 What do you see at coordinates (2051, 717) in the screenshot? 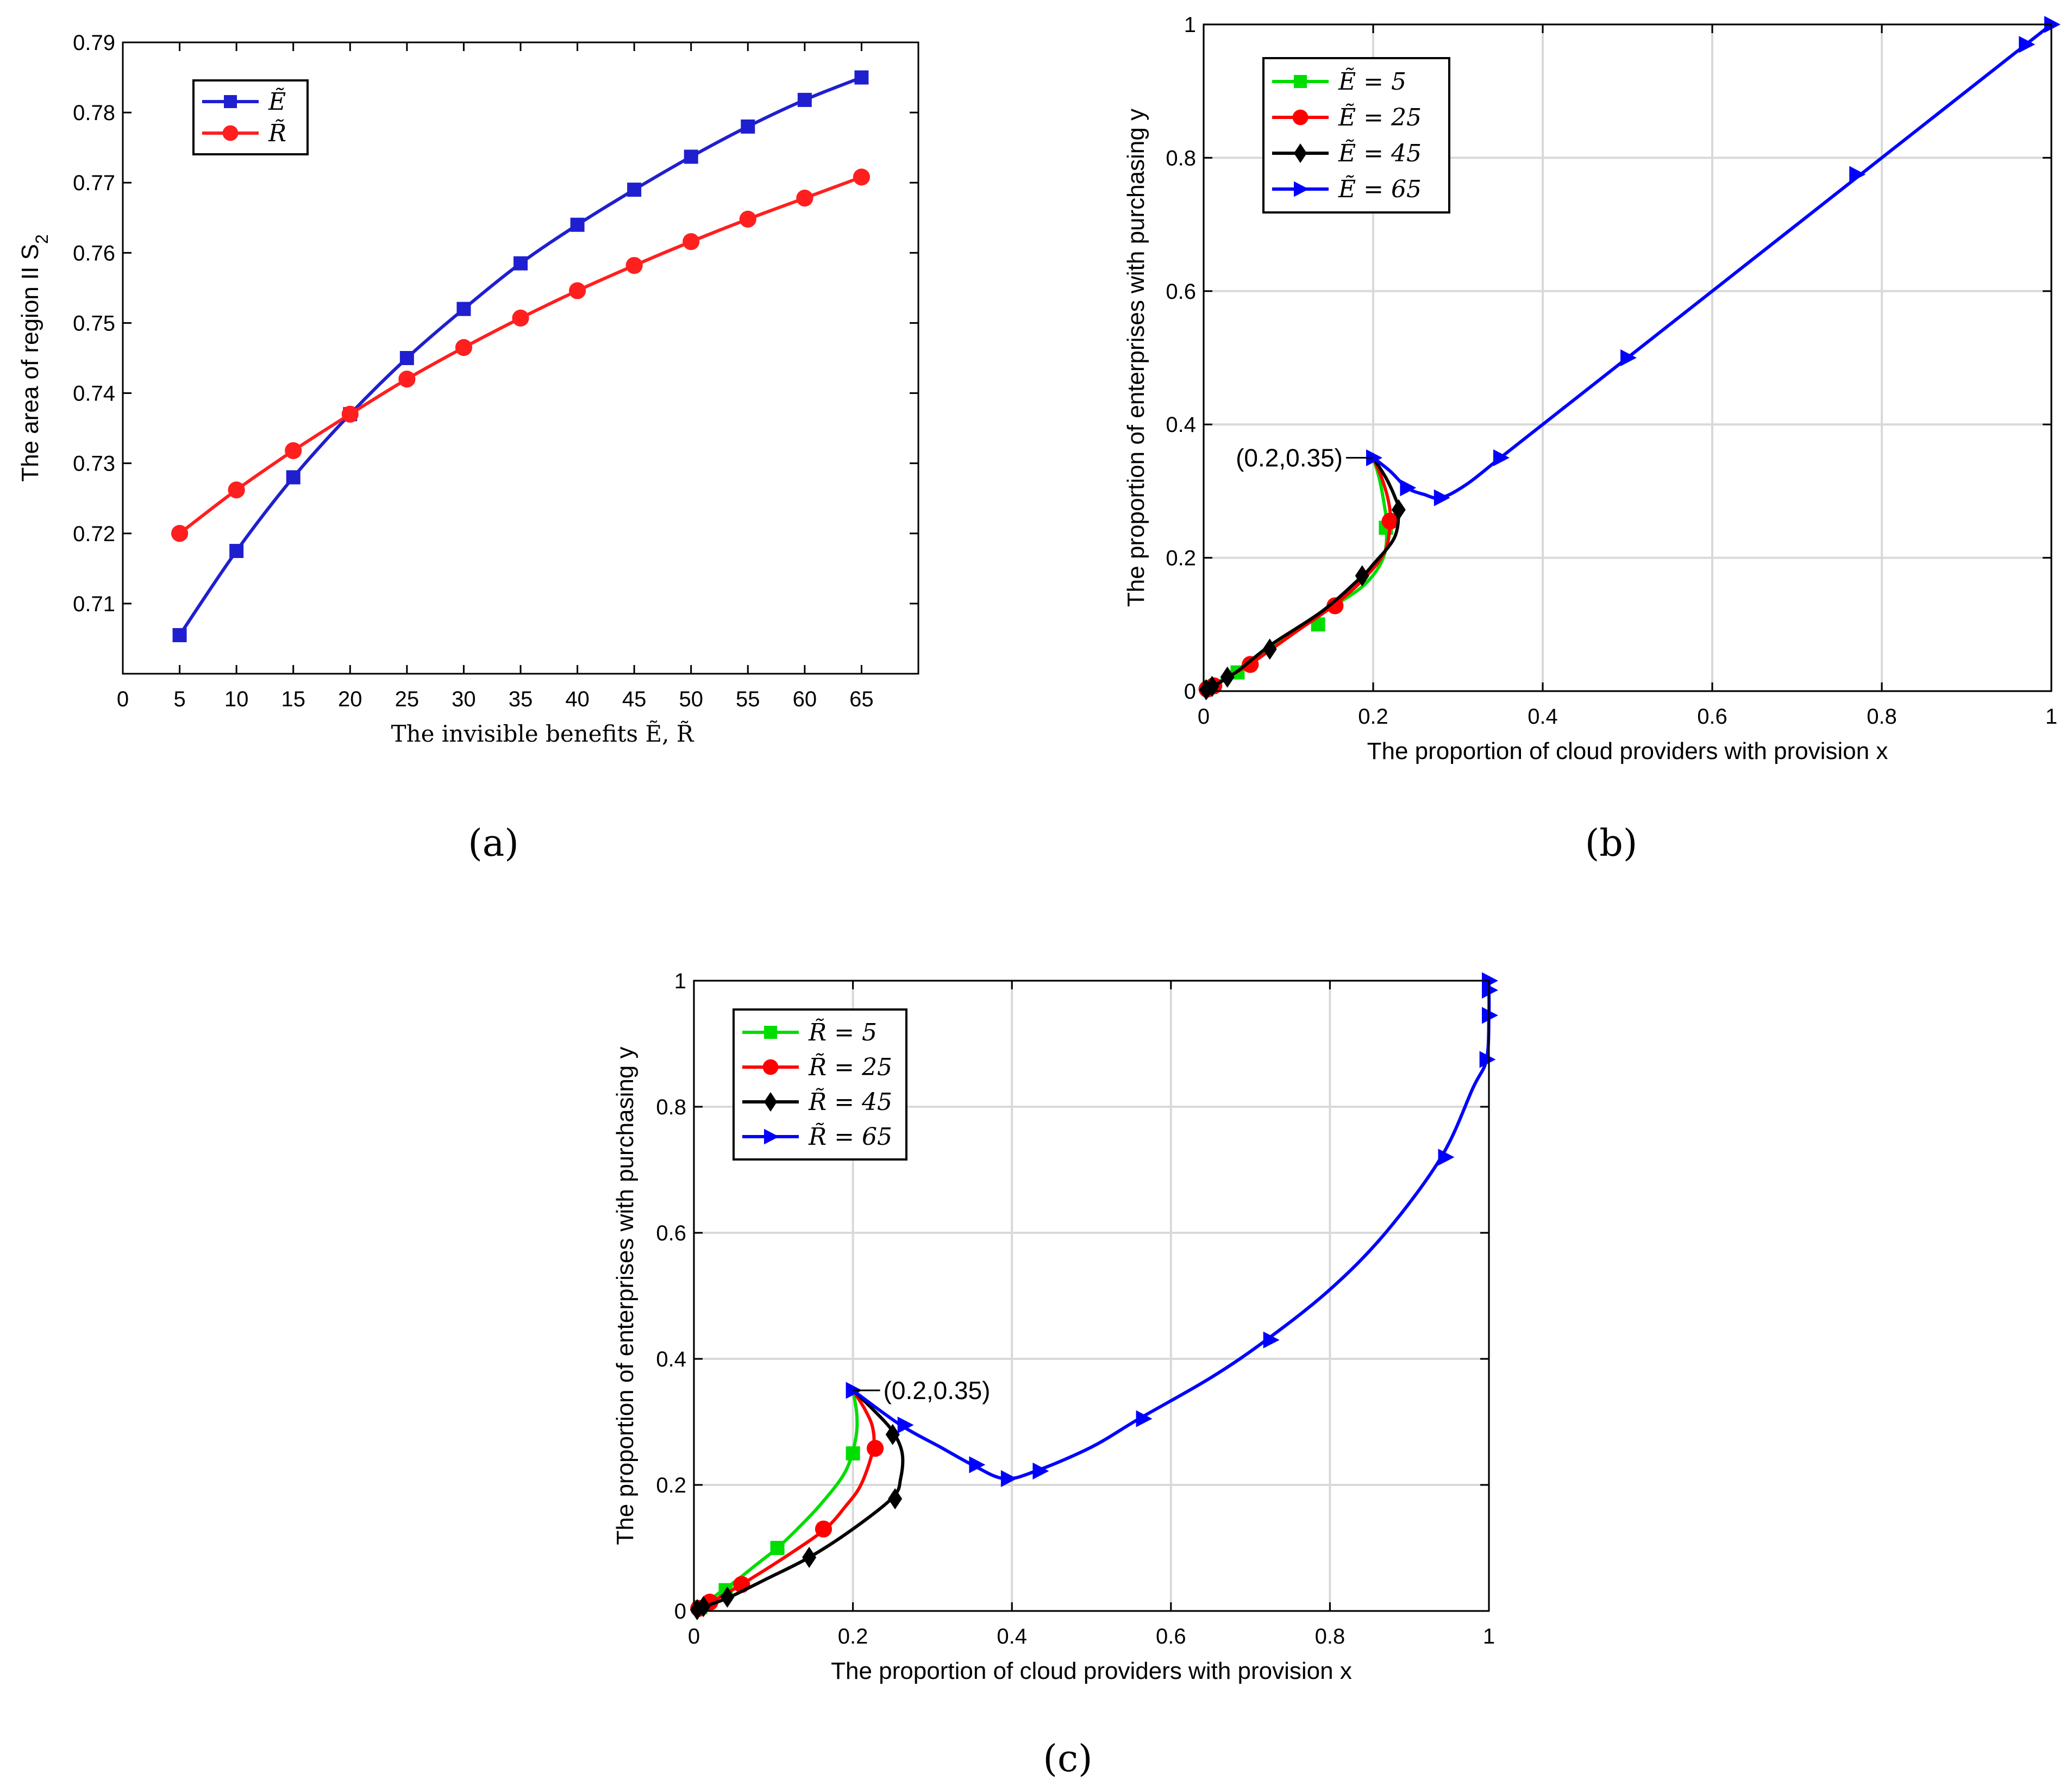
I see `x-tick-label: 1` at bounding box center [2051, 717].